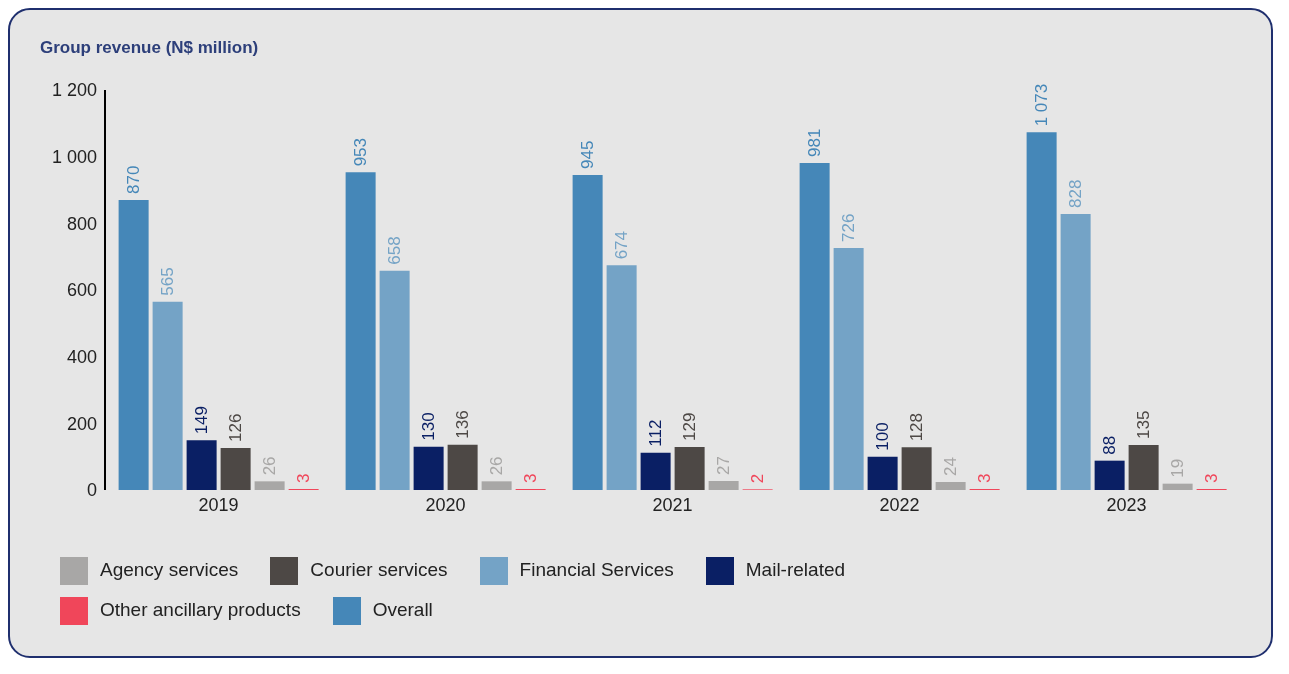  Describe the element at coordinates (672, 504) in the screenshot. I see `x-tick-label: 2021` at that location.